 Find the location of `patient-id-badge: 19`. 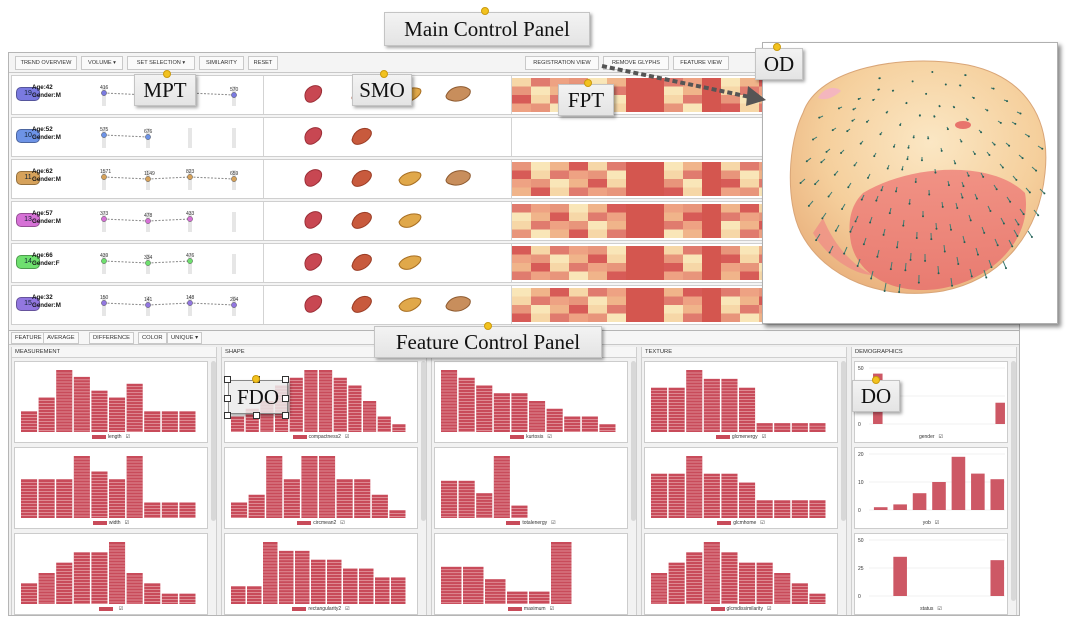

patient-id-badge: 19 is located at coordinates (28, 94).